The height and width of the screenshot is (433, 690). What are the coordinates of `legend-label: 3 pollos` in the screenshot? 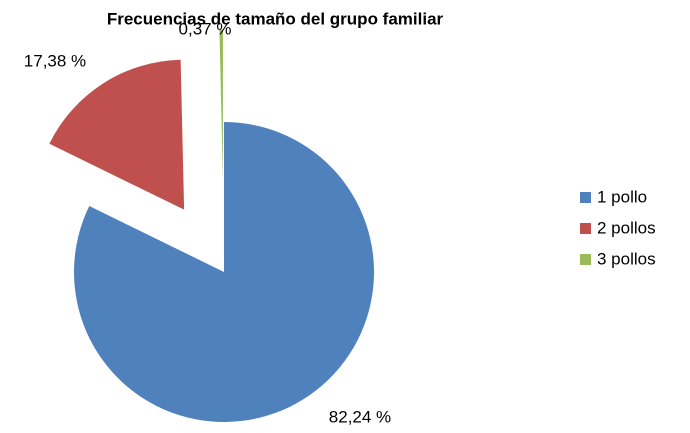 It's located at (626, 258).